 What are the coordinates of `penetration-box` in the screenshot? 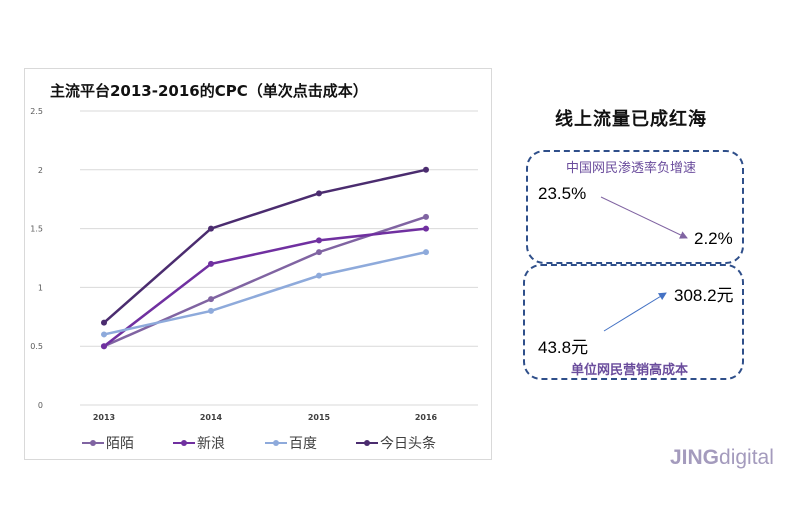 It's located at (635, 207).